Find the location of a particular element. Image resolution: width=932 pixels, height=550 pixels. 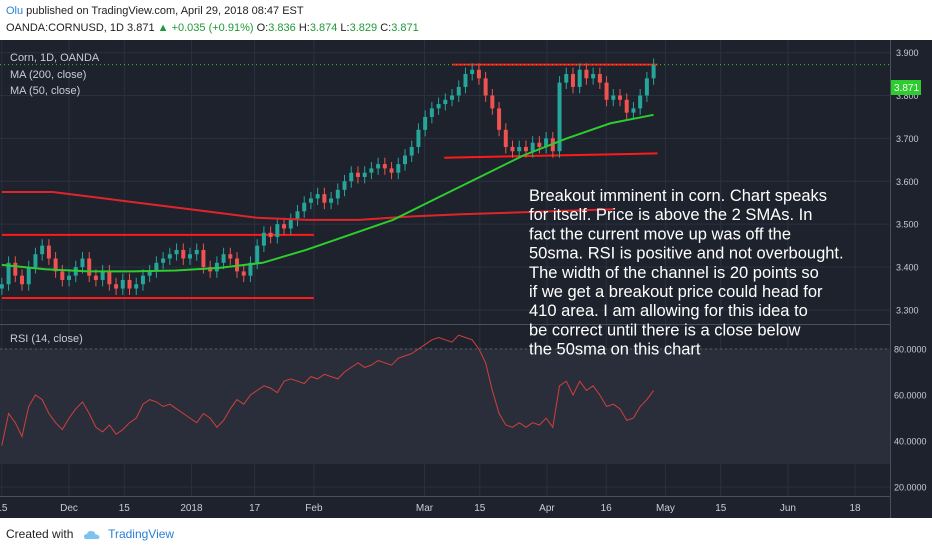

ma200-legend: MA (200, close) is located at coordinates (48, 75).